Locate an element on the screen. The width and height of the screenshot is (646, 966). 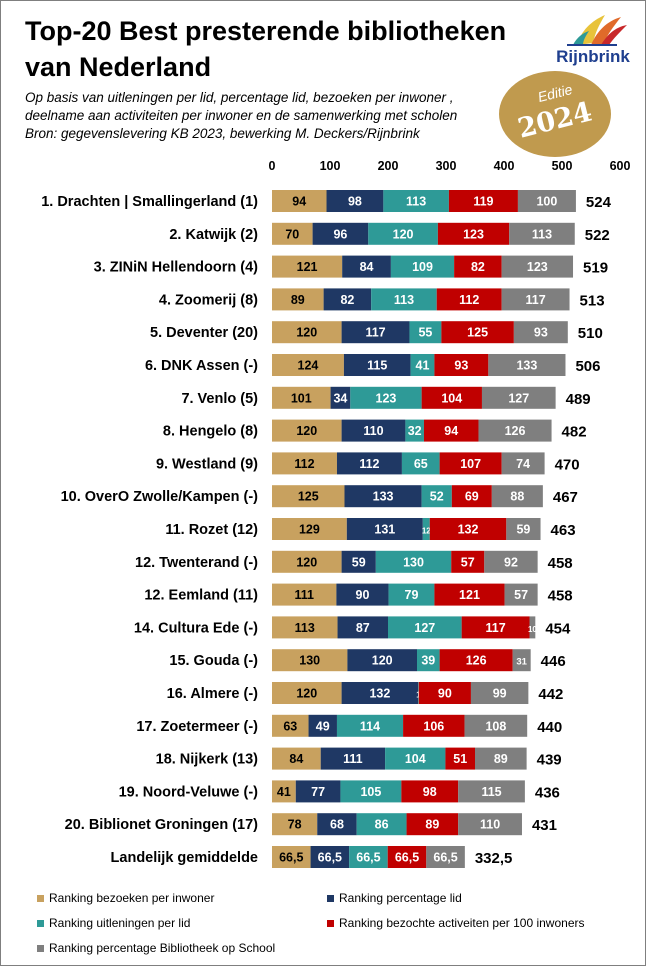
data-label-lid: 120 is located at coordinates (382, 661).